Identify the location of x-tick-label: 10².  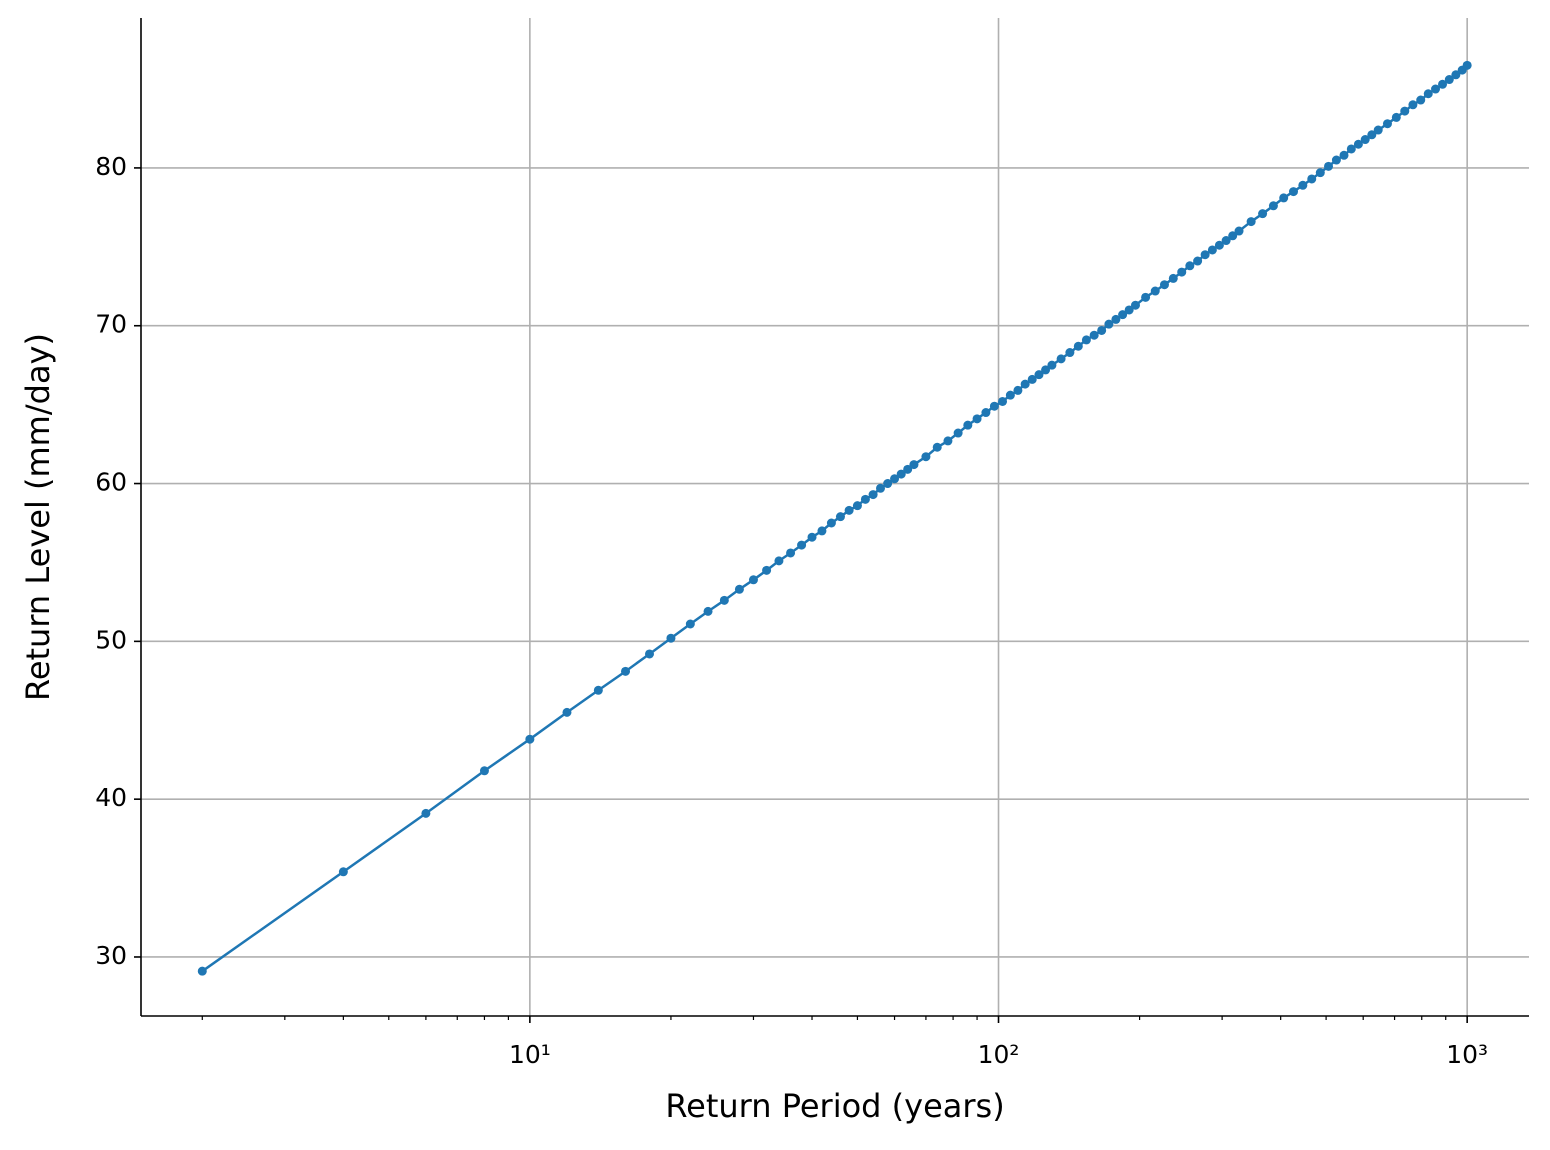
(999, 1054).